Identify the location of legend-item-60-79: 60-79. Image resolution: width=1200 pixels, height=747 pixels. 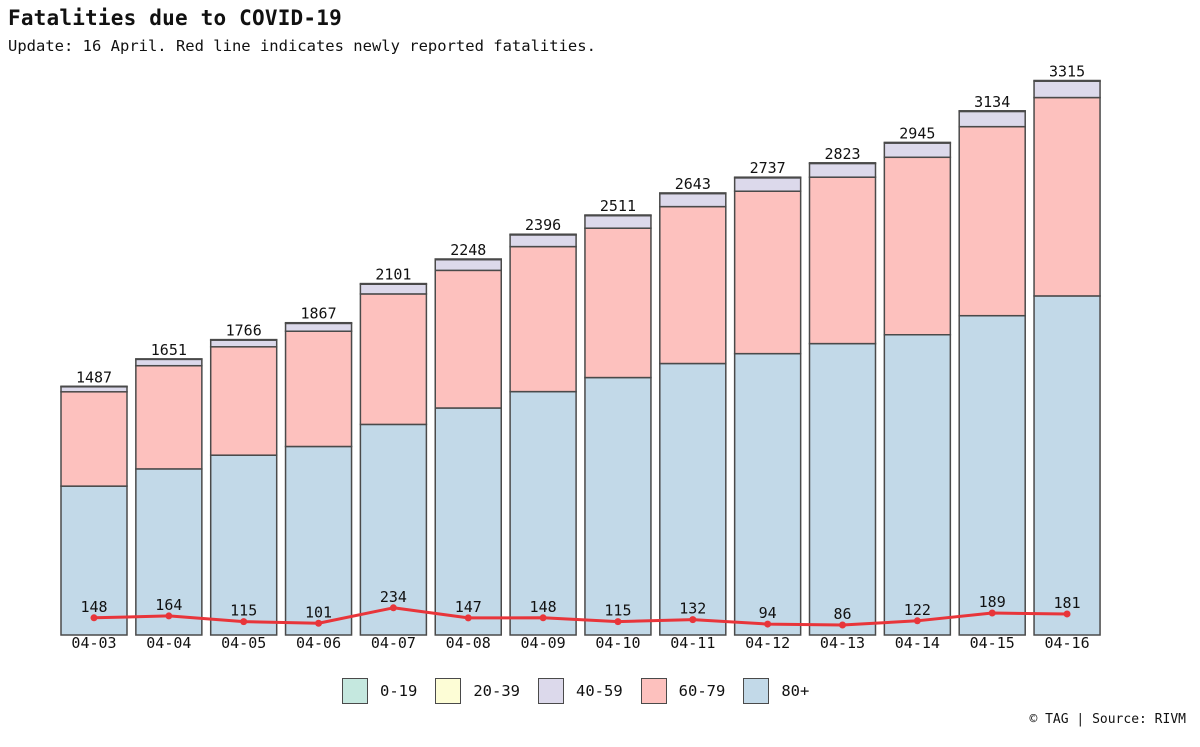
(683, 691).